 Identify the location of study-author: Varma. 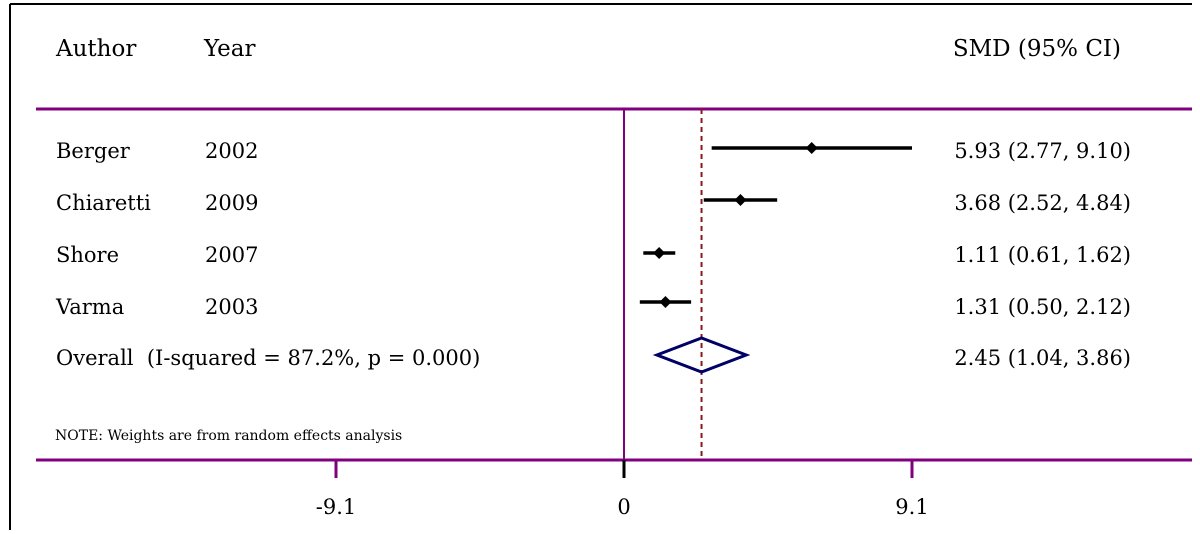
(89, 307).